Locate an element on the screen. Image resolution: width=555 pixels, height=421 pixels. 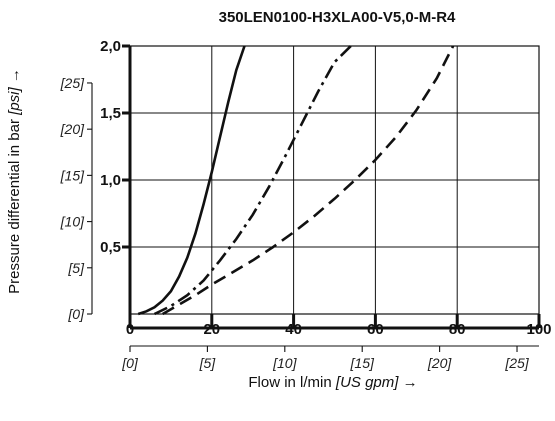
y-axis-label: Pressure differential in bar [psi] → is located at coordinates (14, 181).